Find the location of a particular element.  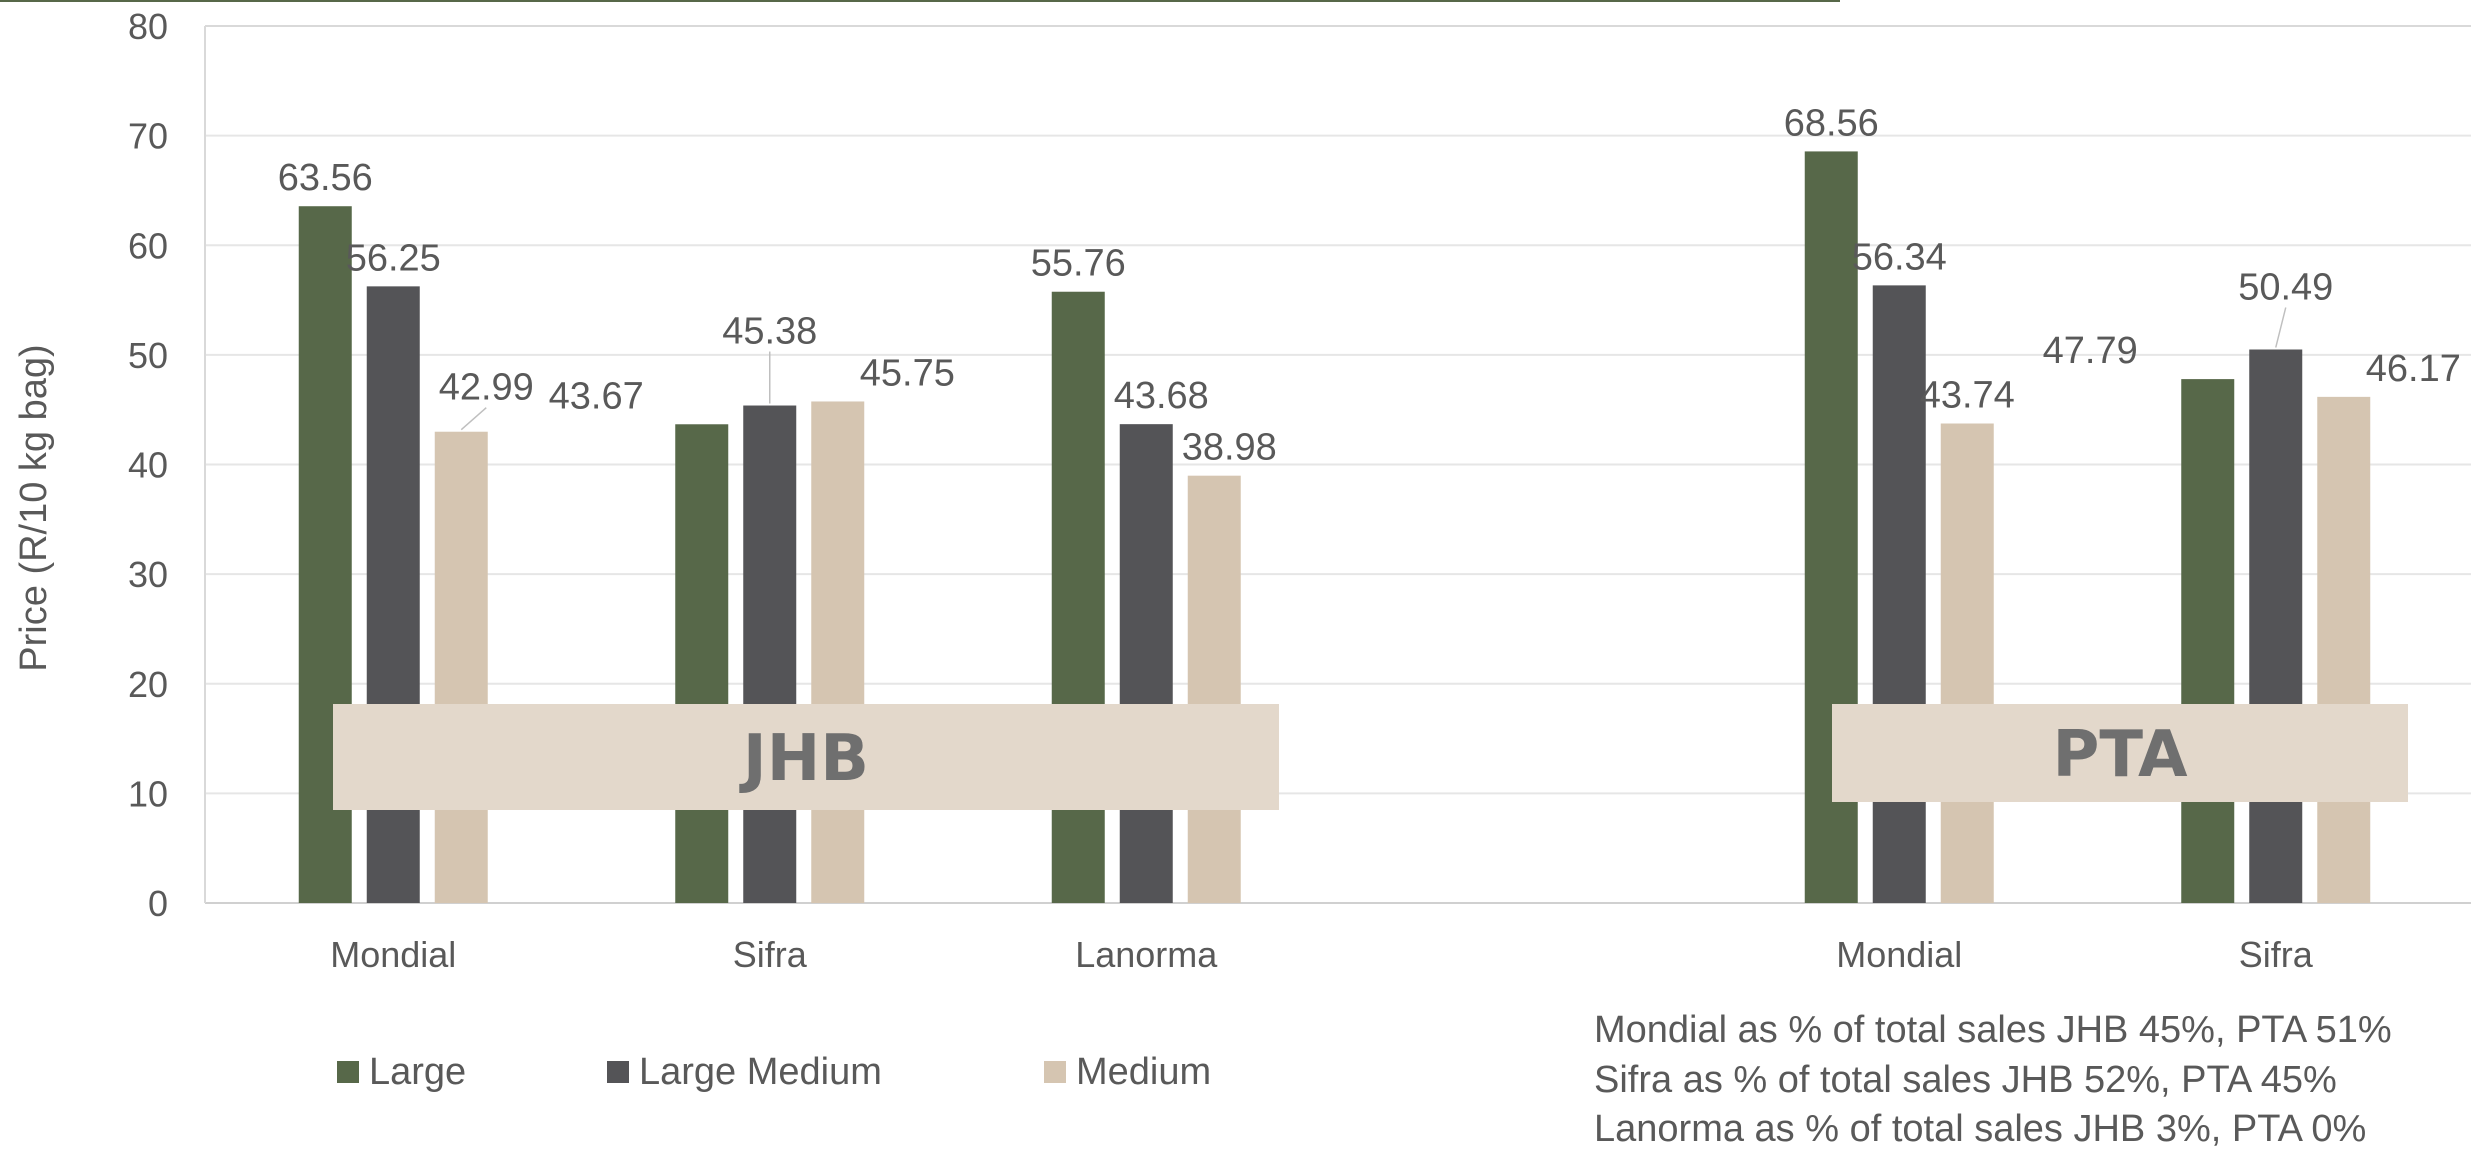

legend: Large Large Medium Medium is located at coordinates (774, 1072).